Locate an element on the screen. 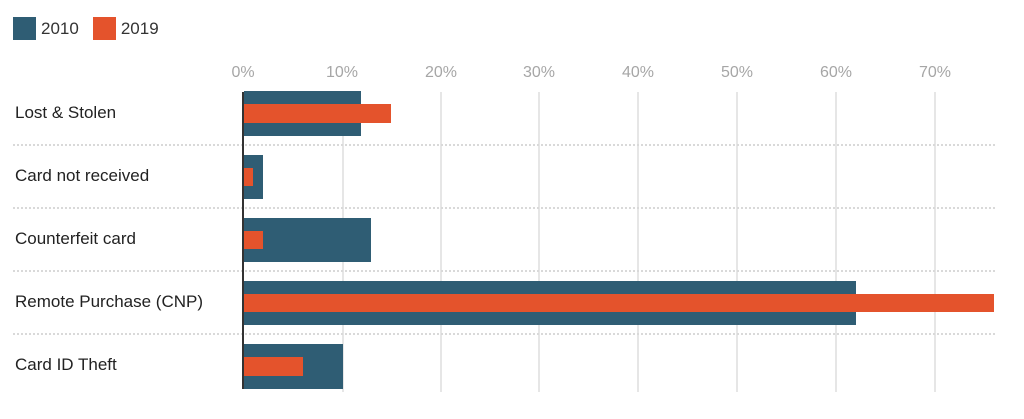 The image size is (1024, 419). x-tick-label: 30% is located at coordinates (539, 72).